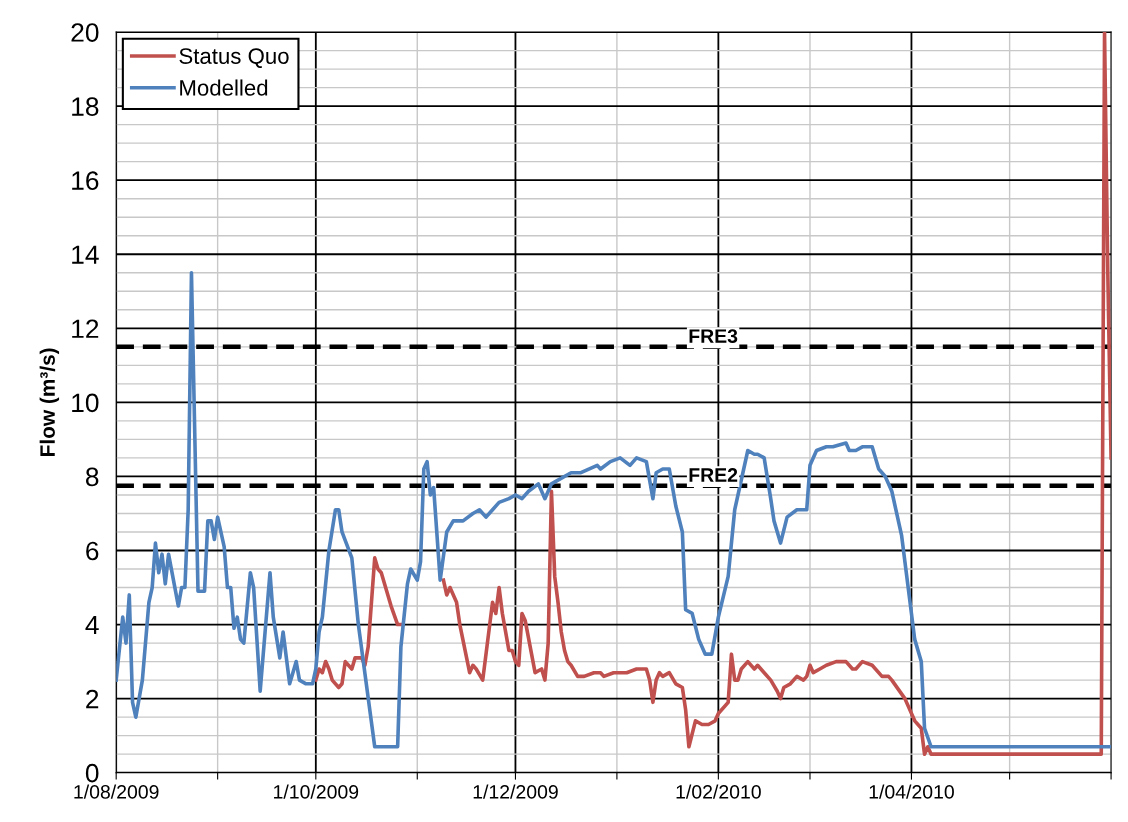 This screenshot has height=822, width=1128. Describe the element at coordinates (85, 328) in the screenshot. I see `y-tick-label: 12` at that location.